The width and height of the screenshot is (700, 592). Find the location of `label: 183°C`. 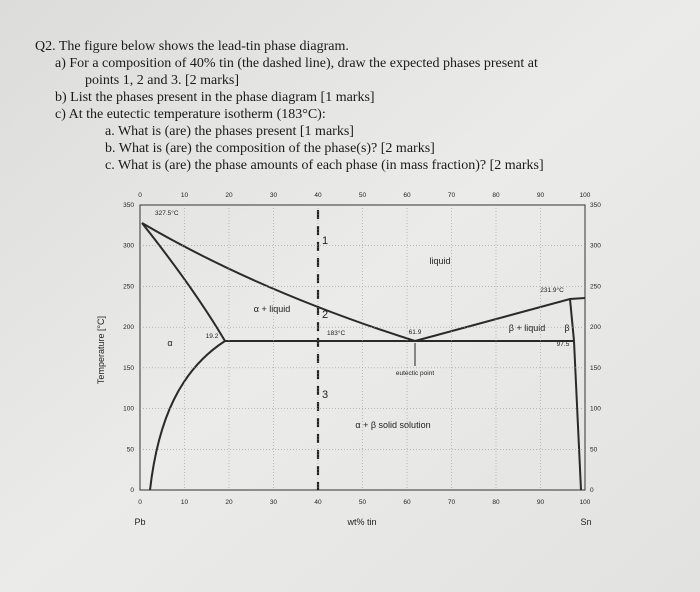

label: 183°C is located at coordinates (336, 333).